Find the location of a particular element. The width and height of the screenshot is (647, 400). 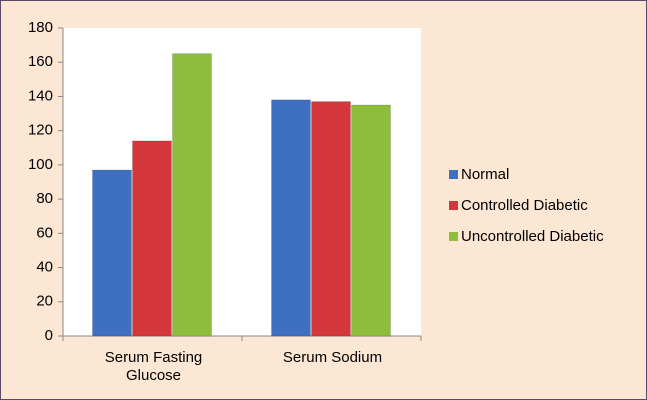

legend-label: Uncontrolled Diabetic is located at coordinates (532, 236).